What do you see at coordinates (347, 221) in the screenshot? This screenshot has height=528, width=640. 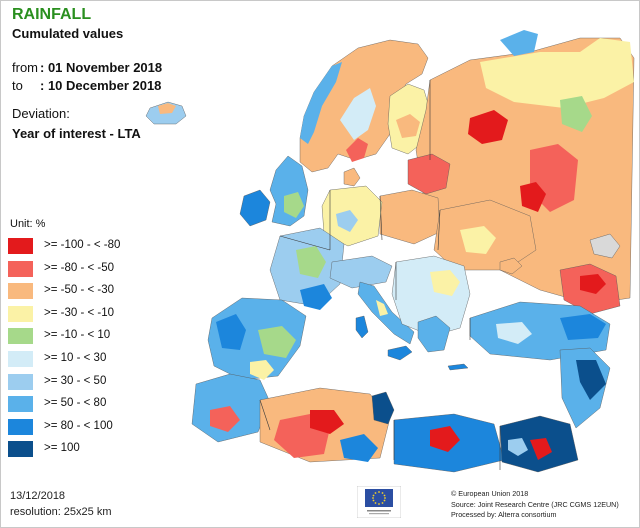 I see `land-germany-wet` at bounding box center [347, 221].